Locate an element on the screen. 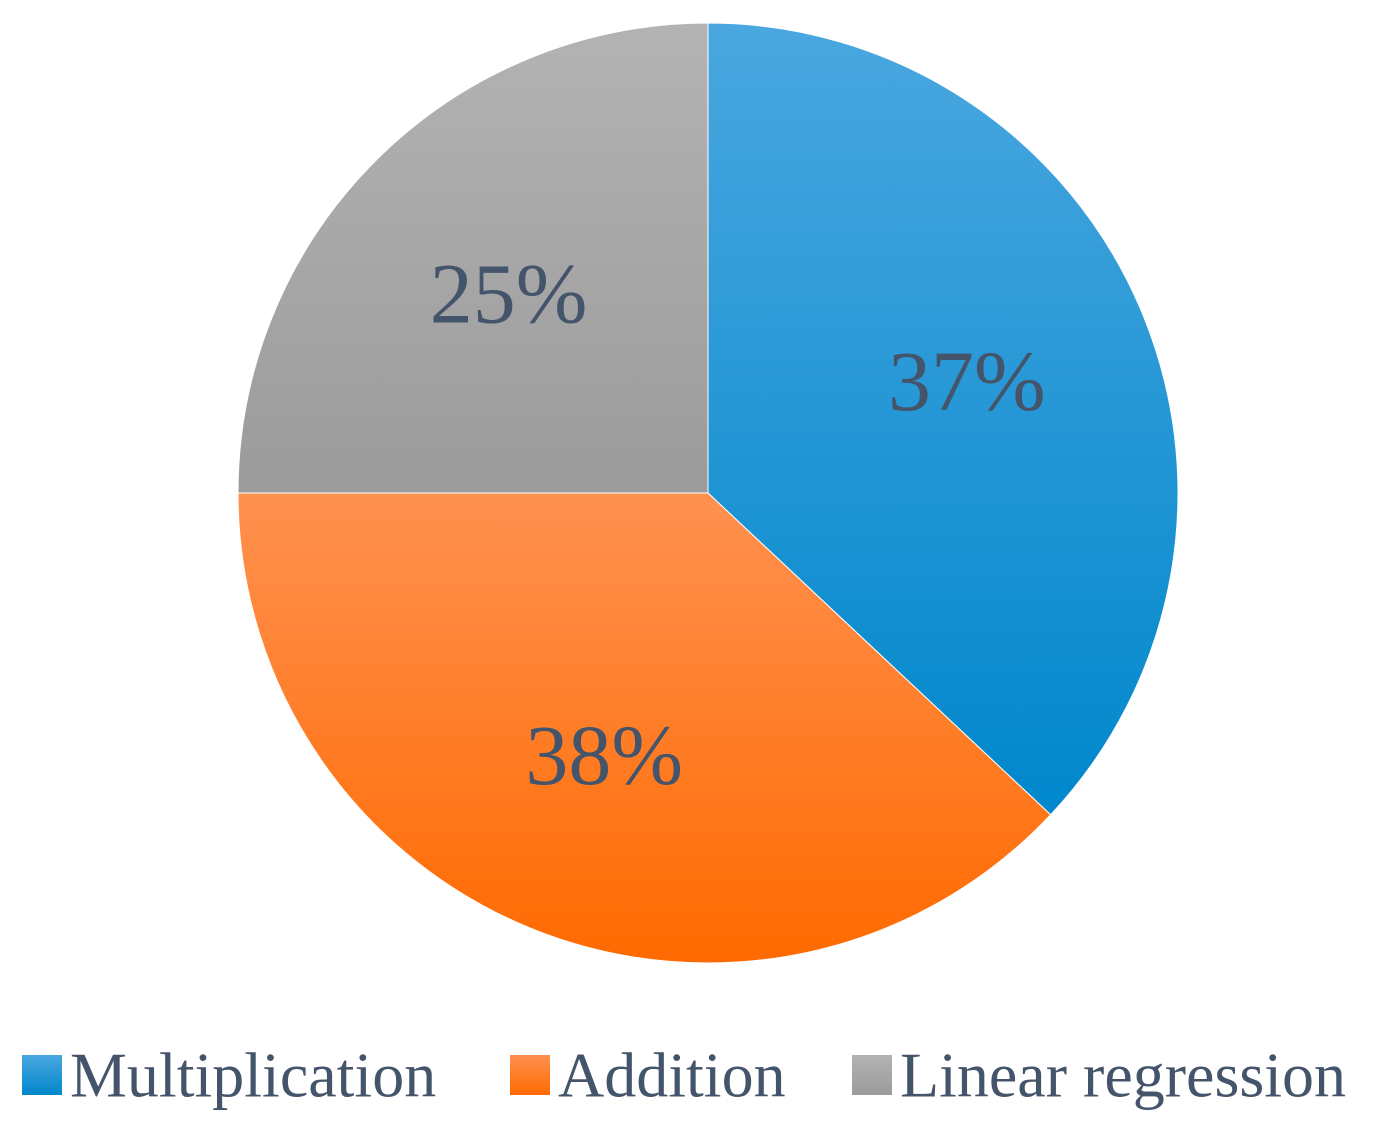 The height and width of the screenshot is (1129, 1400). legend-label: Addition is located at coordinates (672, 1075).